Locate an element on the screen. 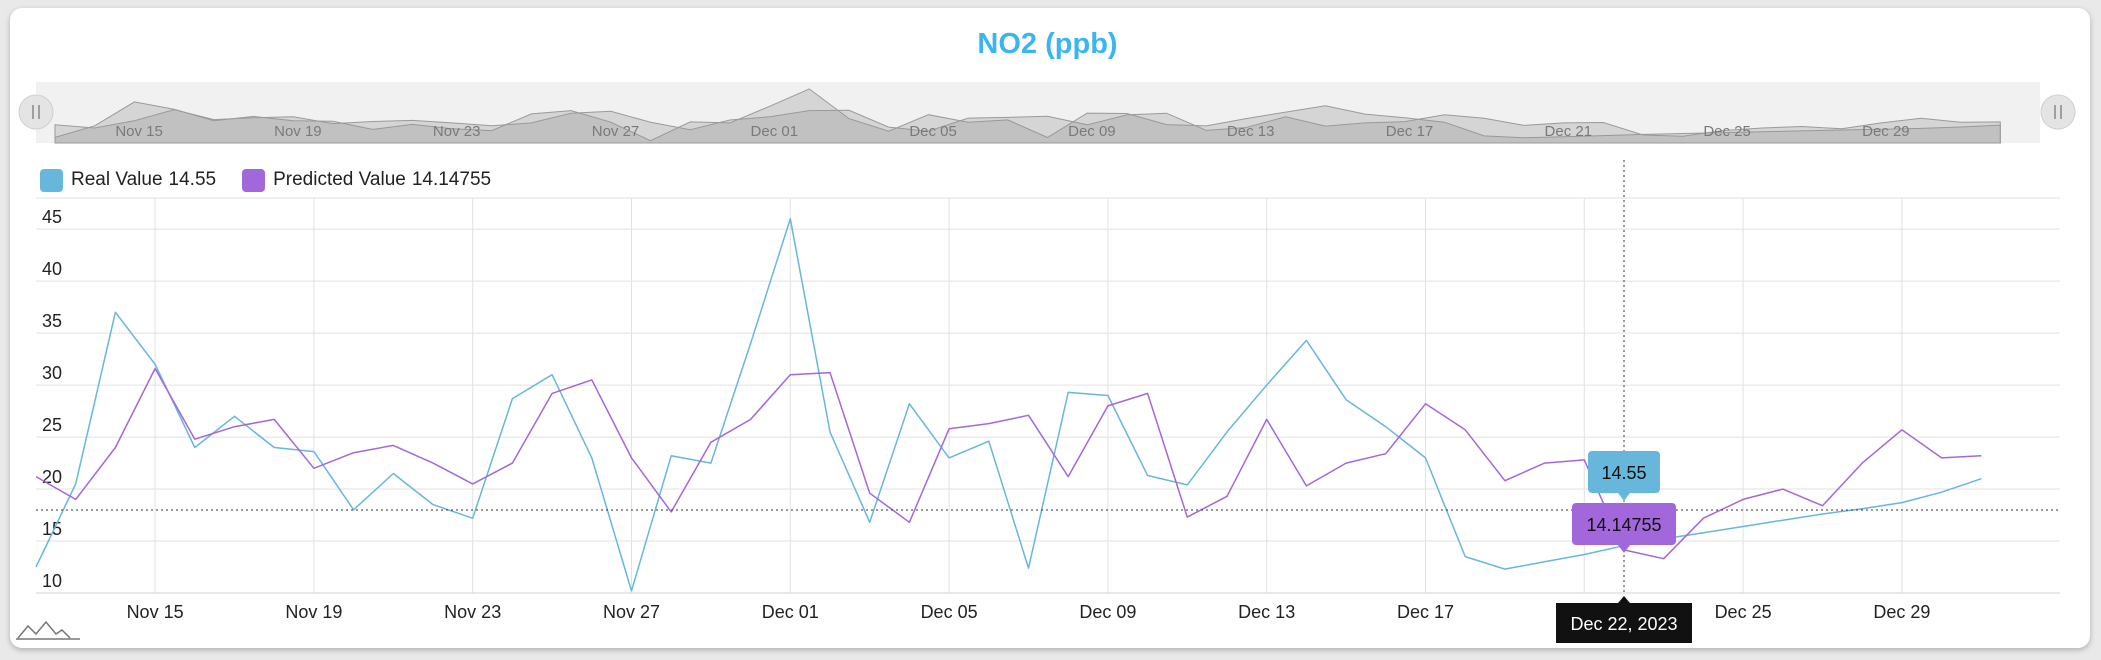 The image size is (2101, 660). navigator-tick-label: Dec 25 is located at coordinates (1727, 131).